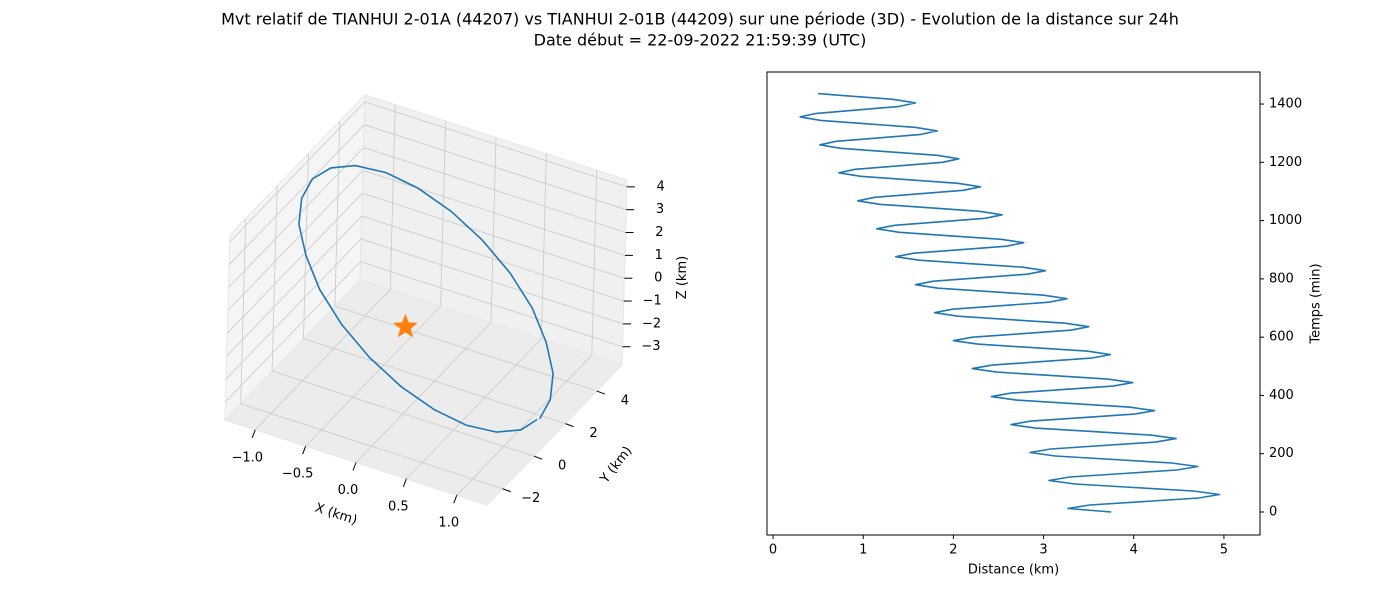  Describe the element at coordinates (593, 433) in the screenshot. I see `y-tick-label: 2` at that location.